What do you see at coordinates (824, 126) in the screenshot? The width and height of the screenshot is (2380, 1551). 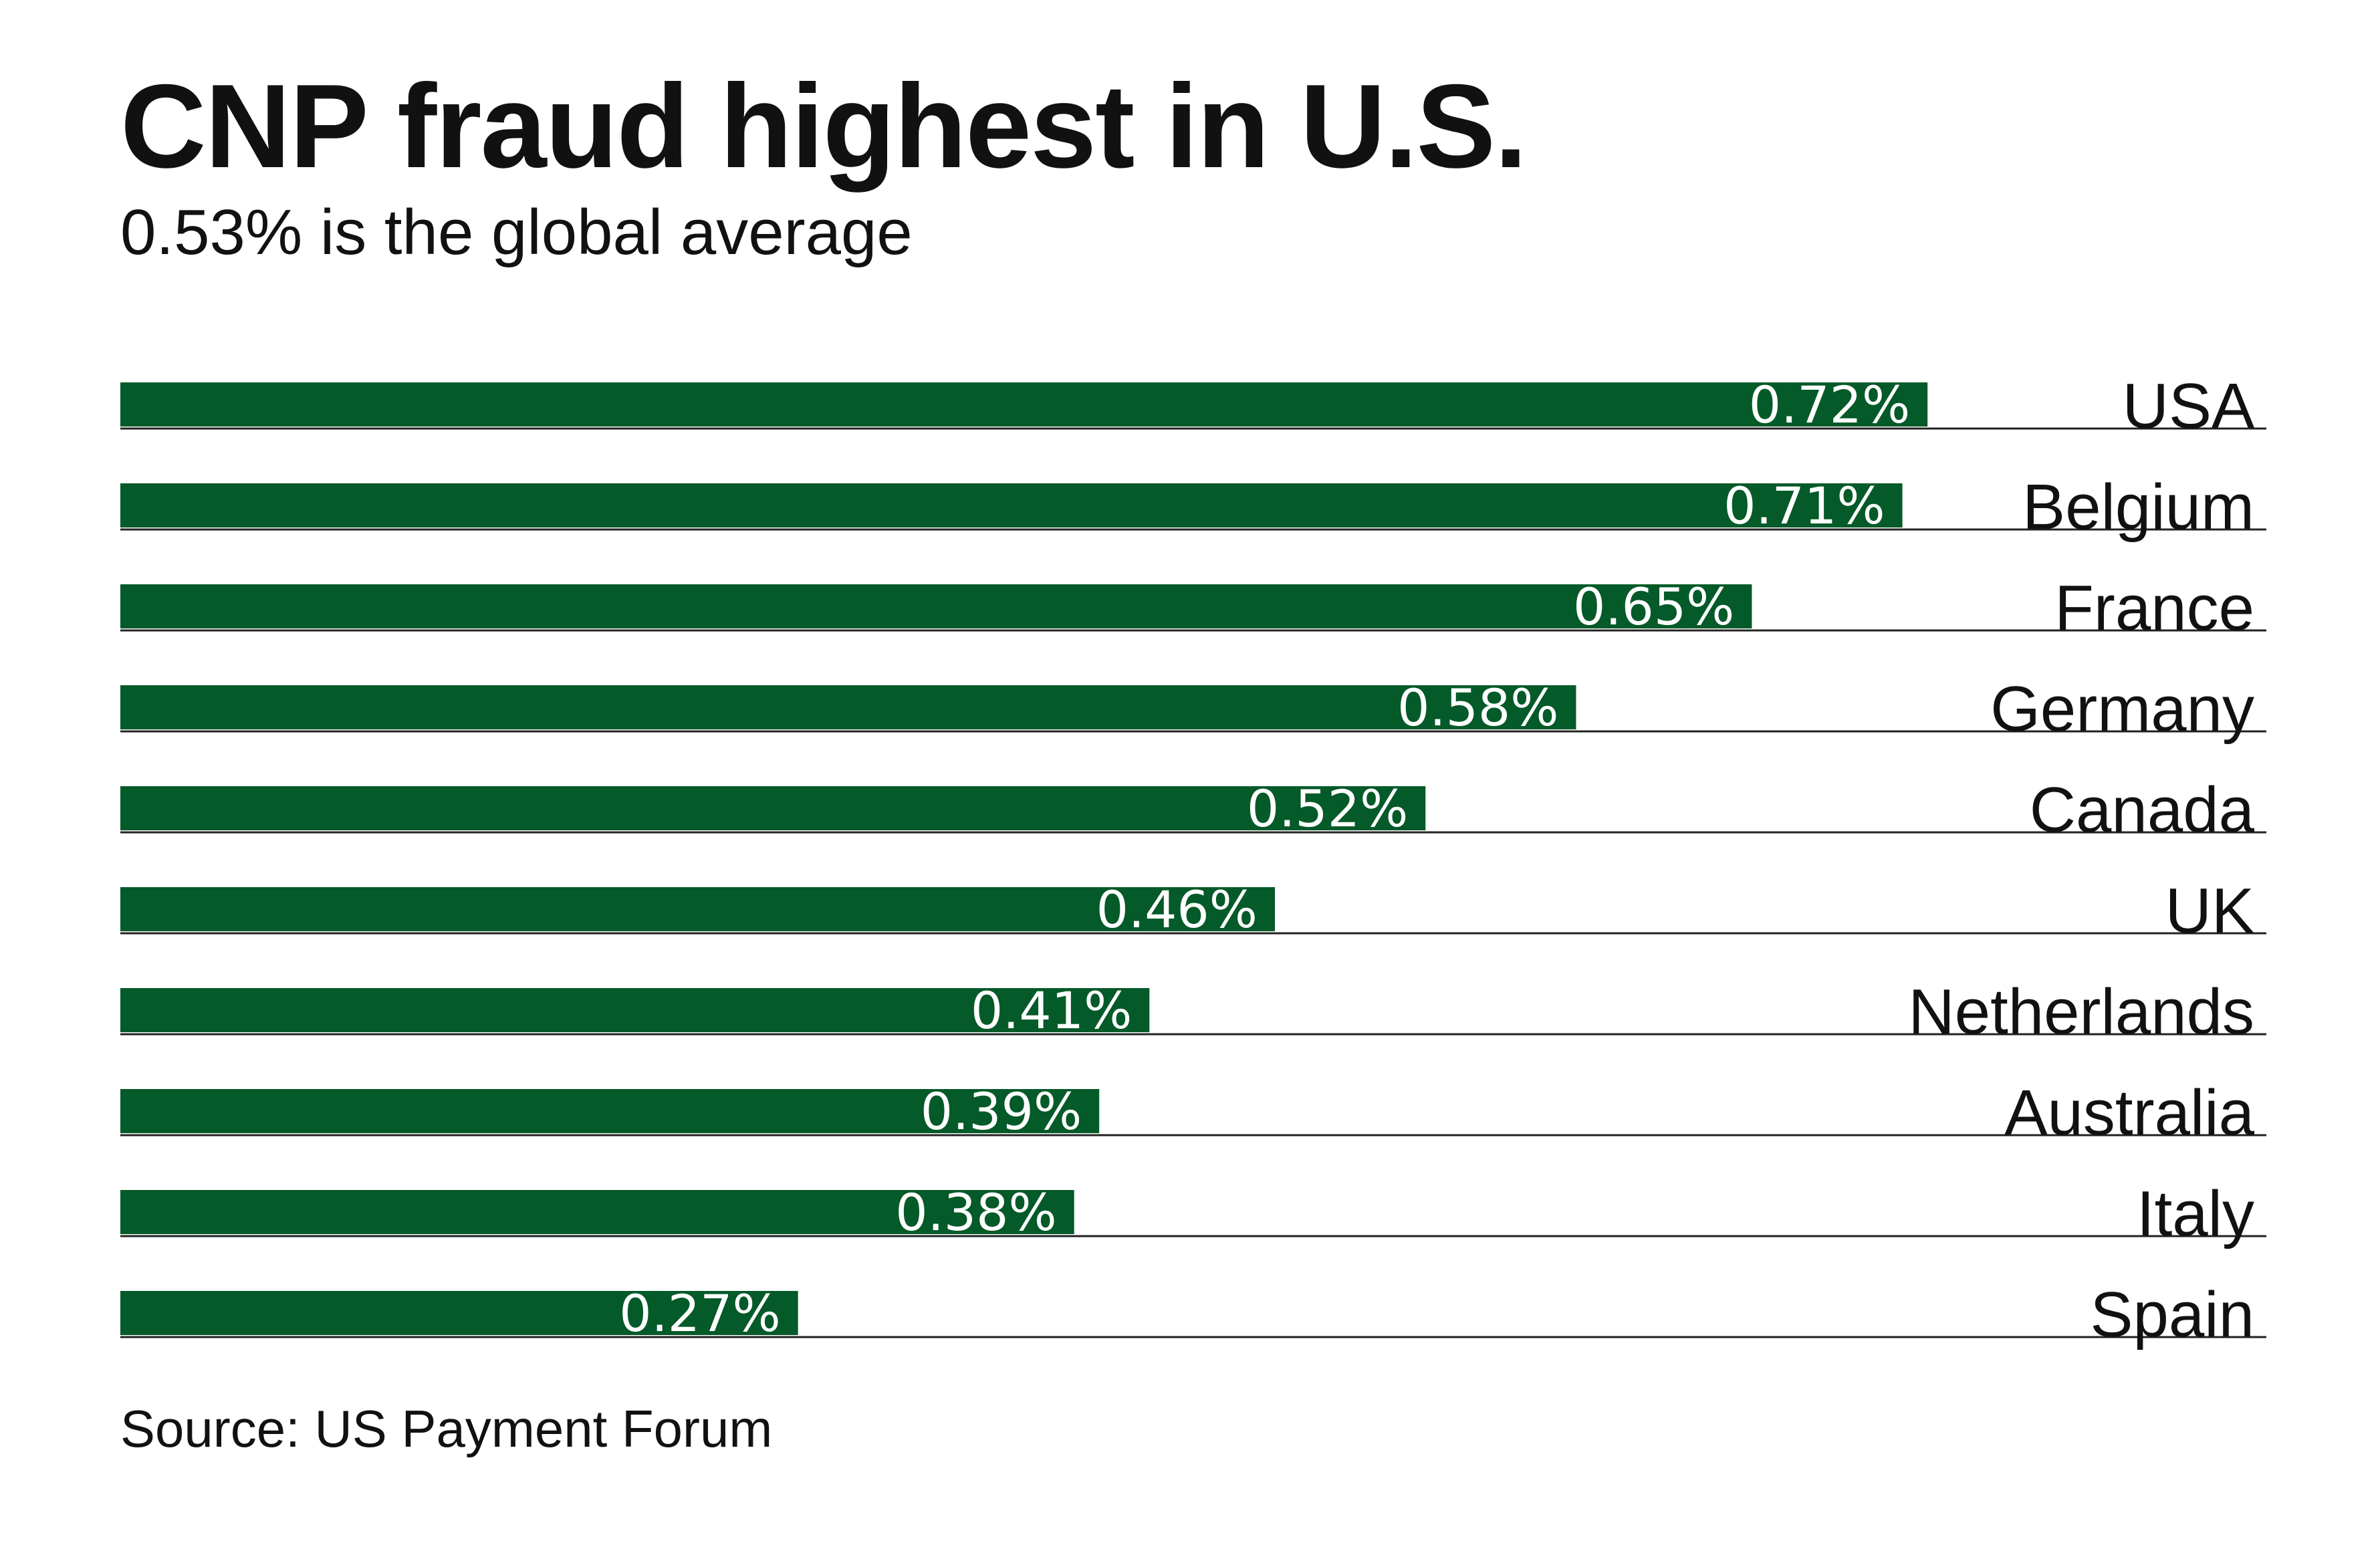 I see `chart-title: CNP fraud highest in U.S.` at bounding box center [824, 126].